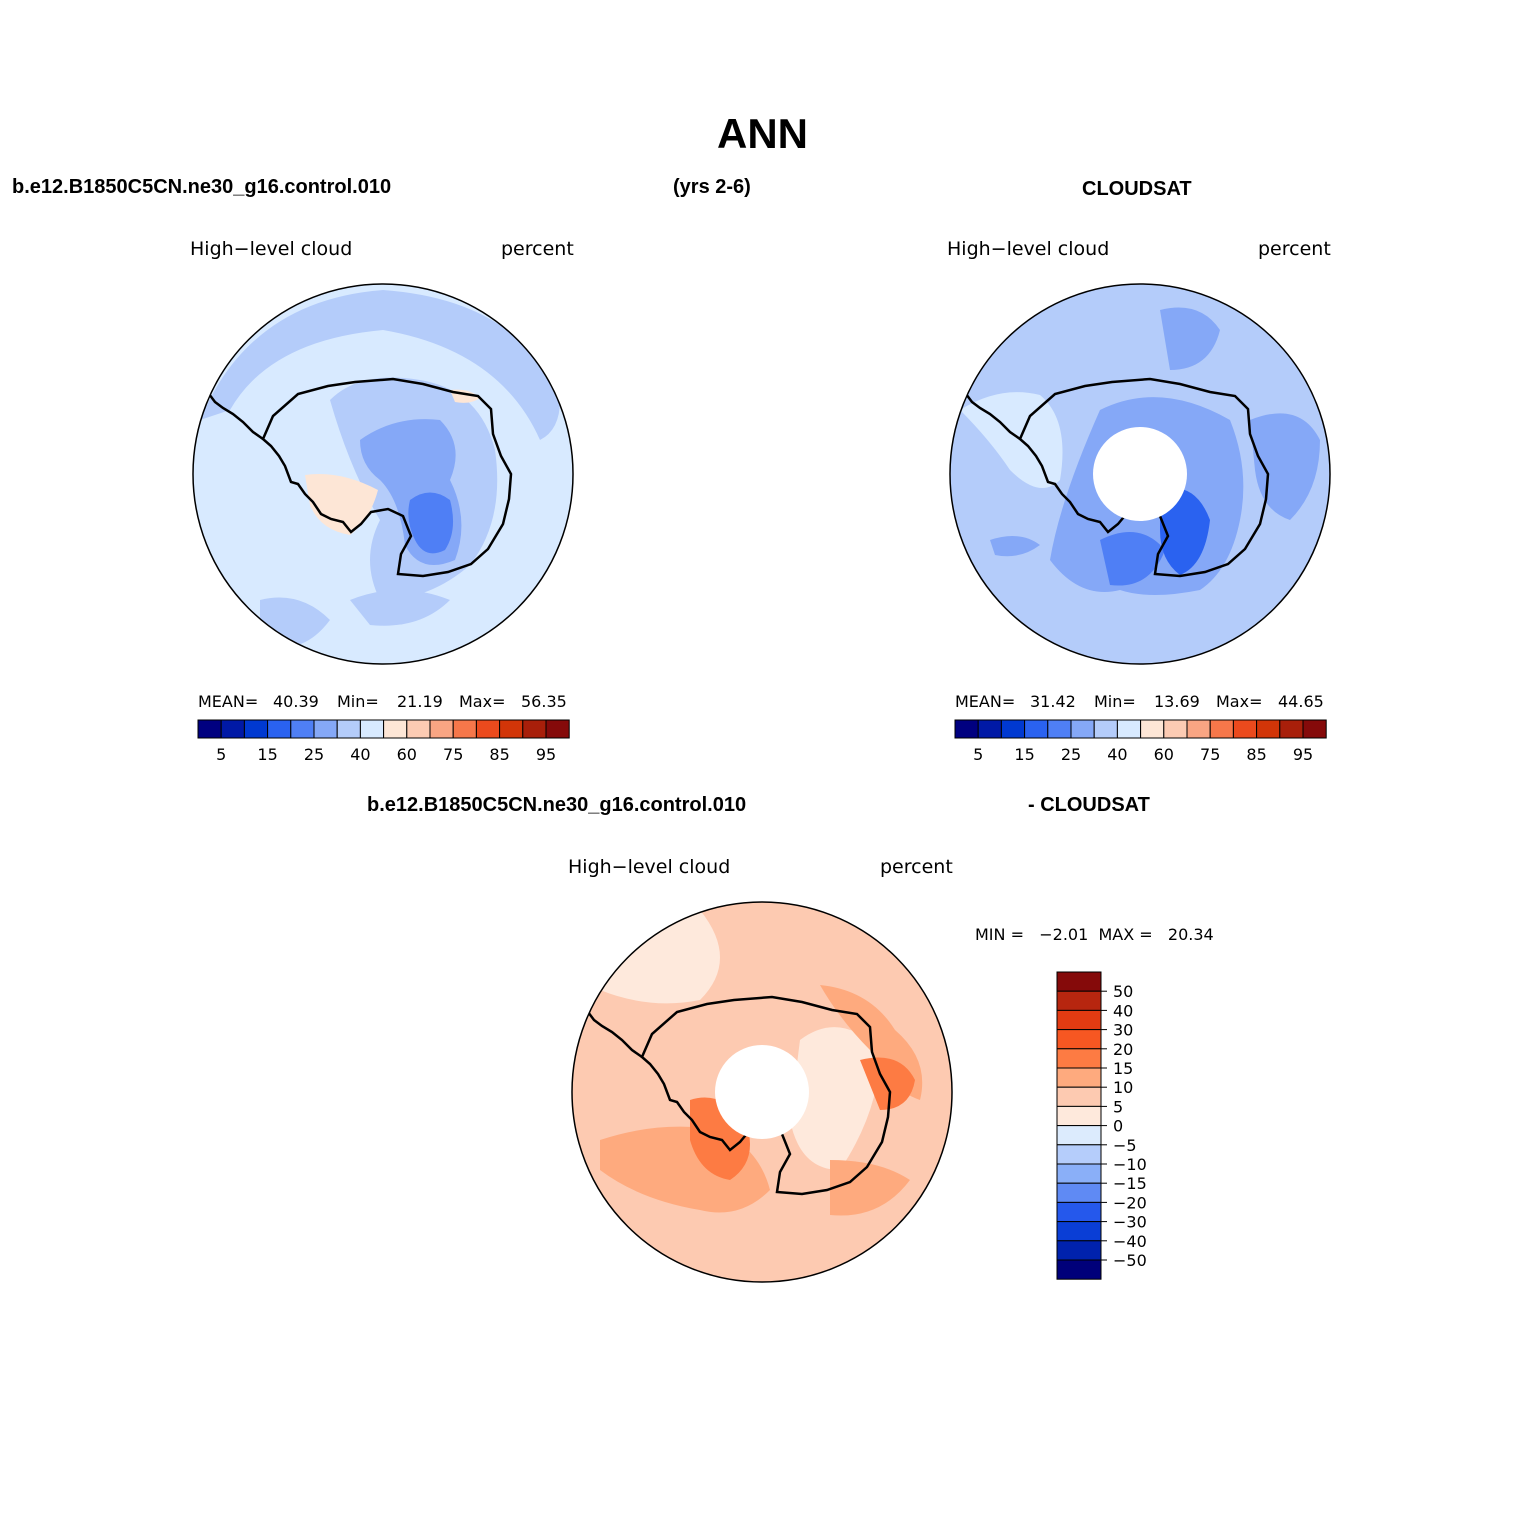  I want to click on diff-colorbar-tick-label: −15, so click(1130, 1183).